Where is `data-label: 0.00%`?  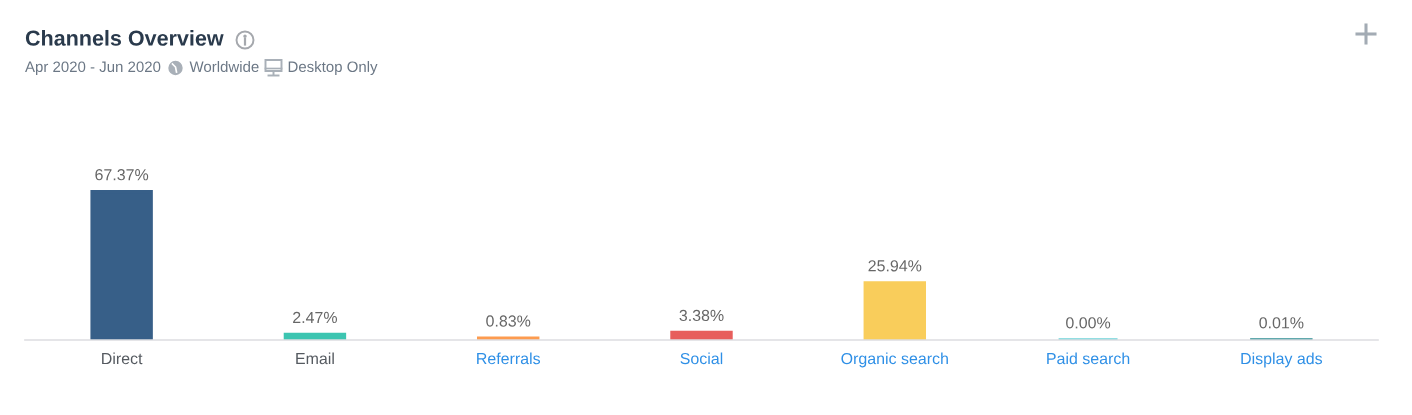
data-label: 0.00% is located at coordinates (1088, 323).